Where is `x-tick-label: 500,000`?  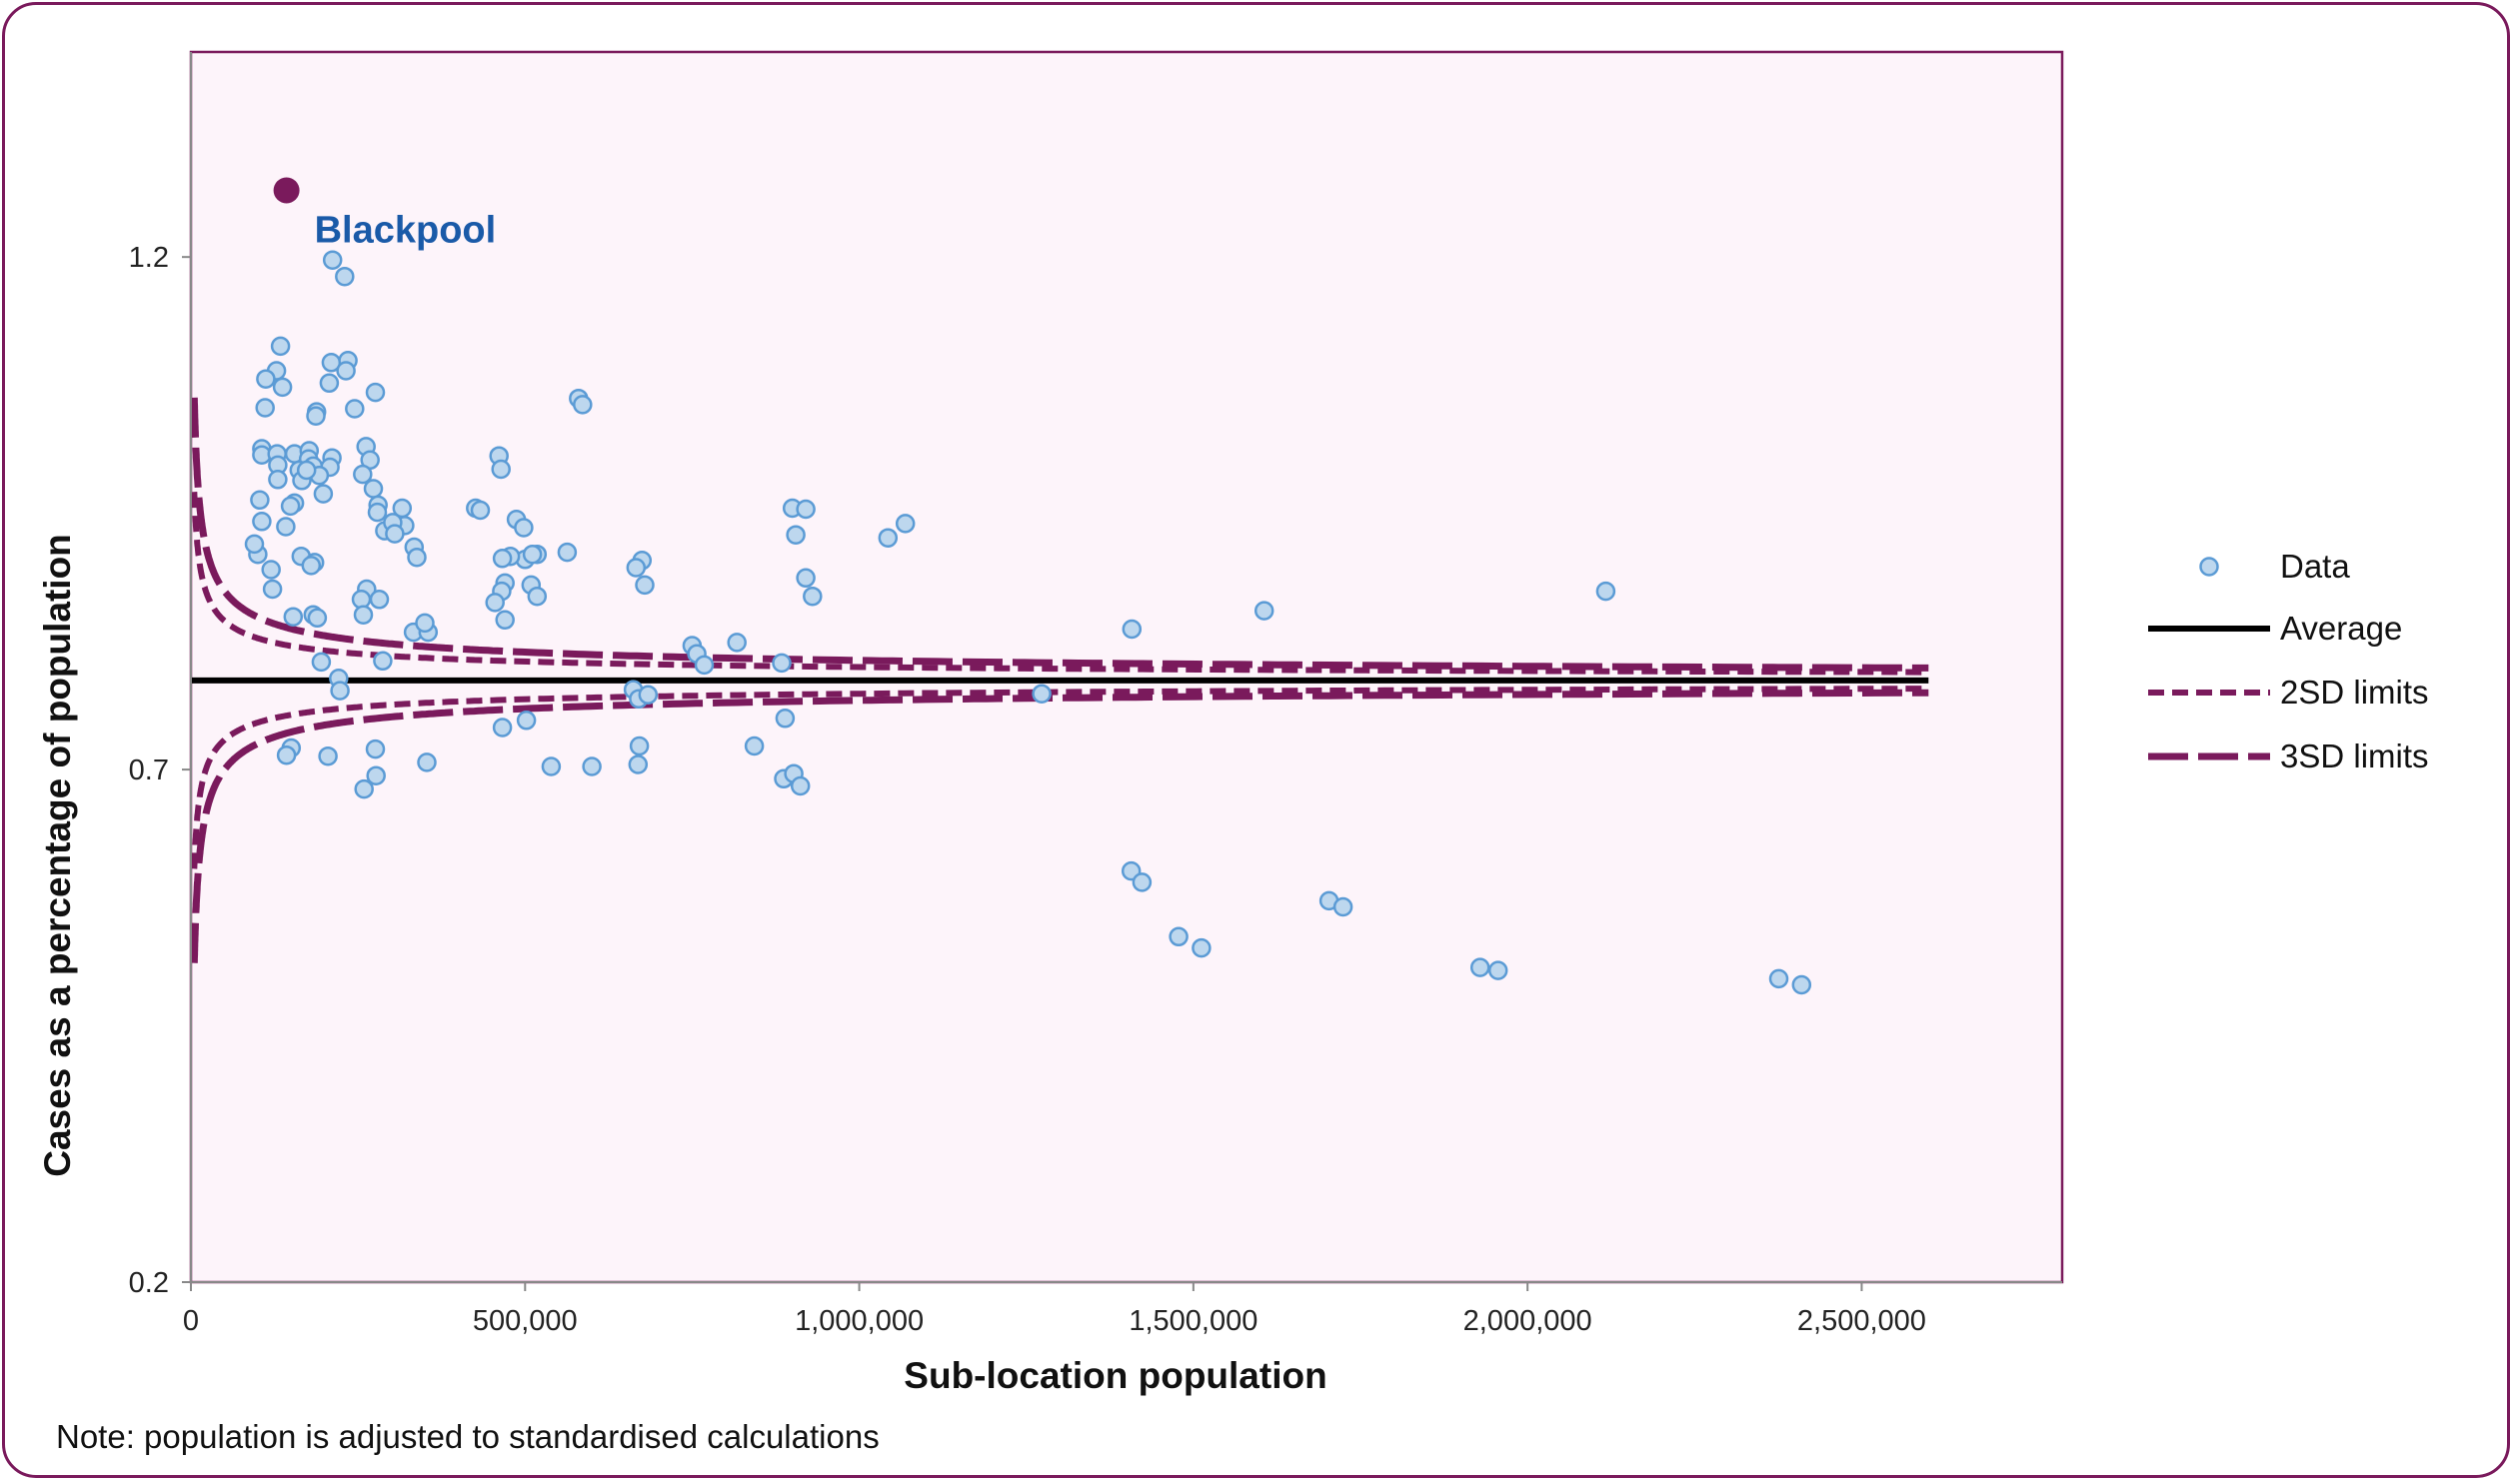
x-tick-label: 500,000 is located at coordinates (525, 1321).